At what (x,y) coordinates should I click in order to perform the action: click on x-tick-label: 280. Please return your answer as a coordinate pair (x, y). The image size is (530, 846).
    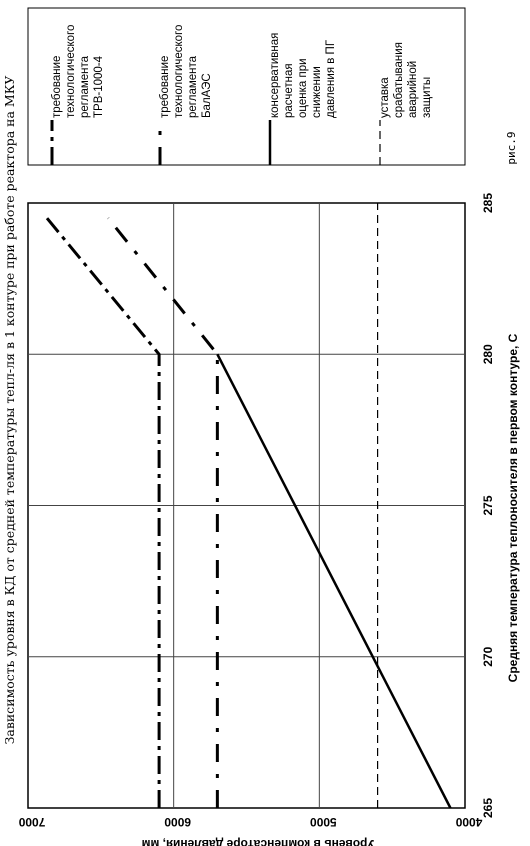
    Looking at the image, I should click on (488, 354).